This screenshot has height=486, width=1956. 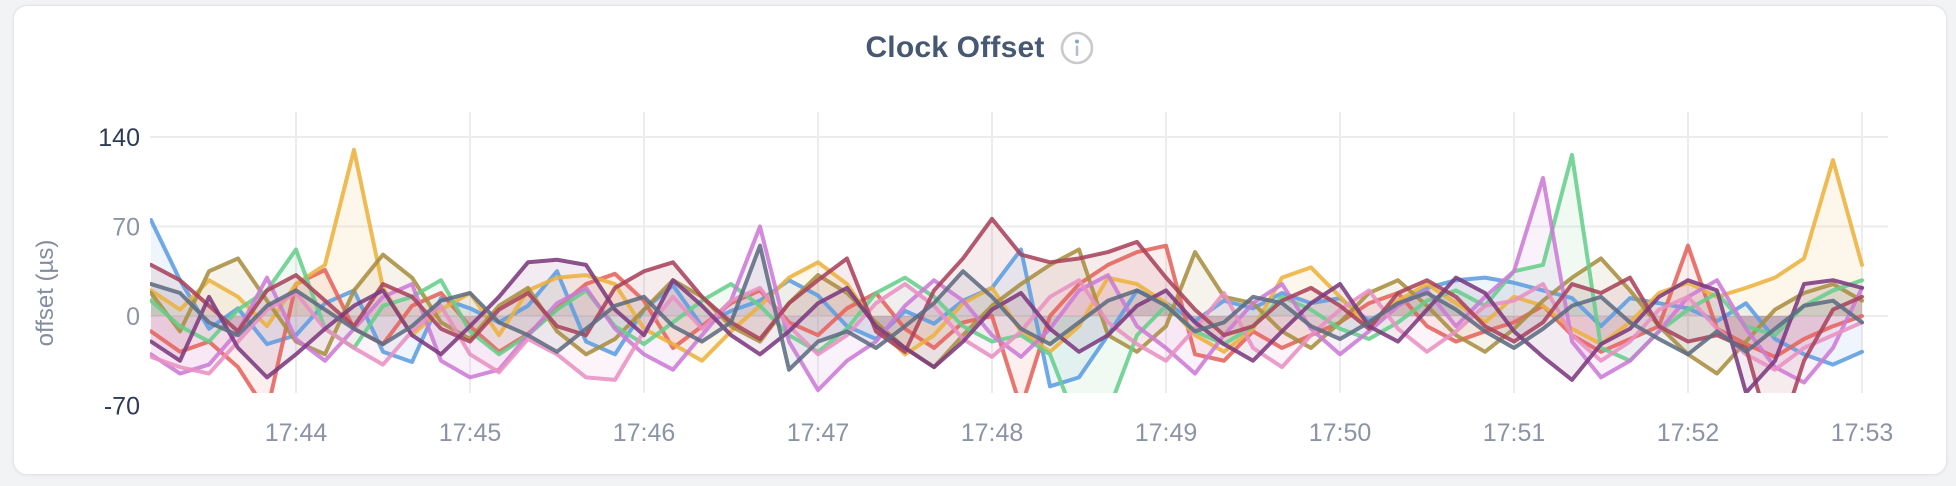 I want to click on chart-header: Clock Offset, so click(x=980, y=48).